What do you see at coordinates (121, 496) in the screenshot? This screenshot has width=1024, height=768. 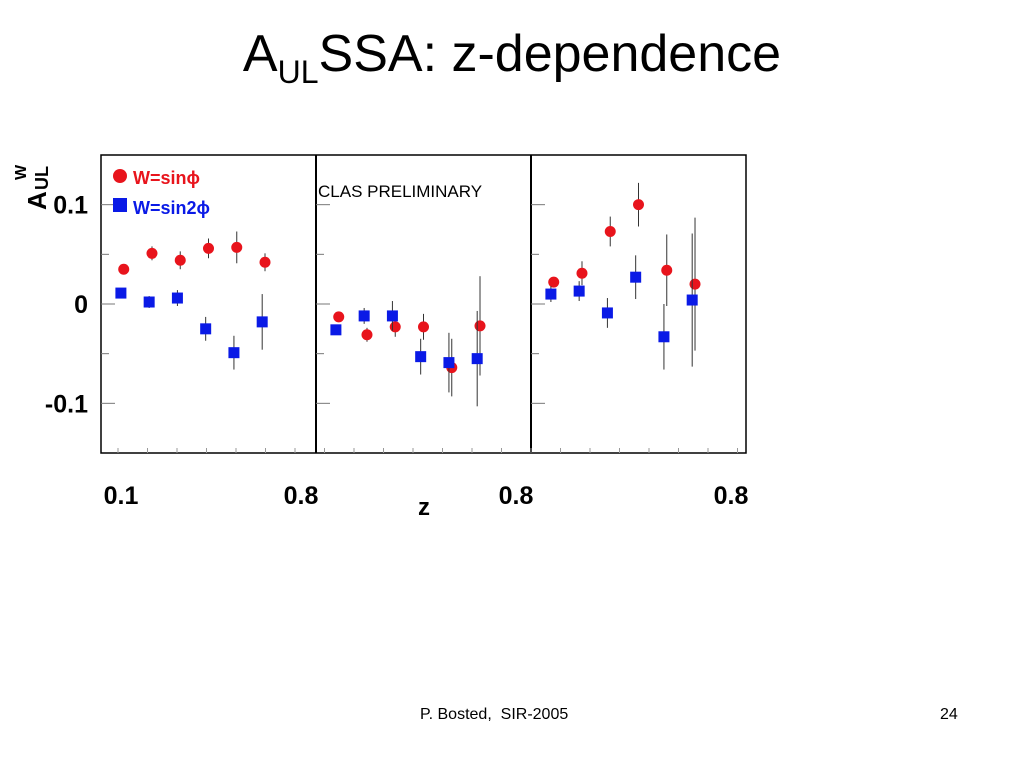 I see `x-tick-label: 0.1` at bounding box center [121, 496].